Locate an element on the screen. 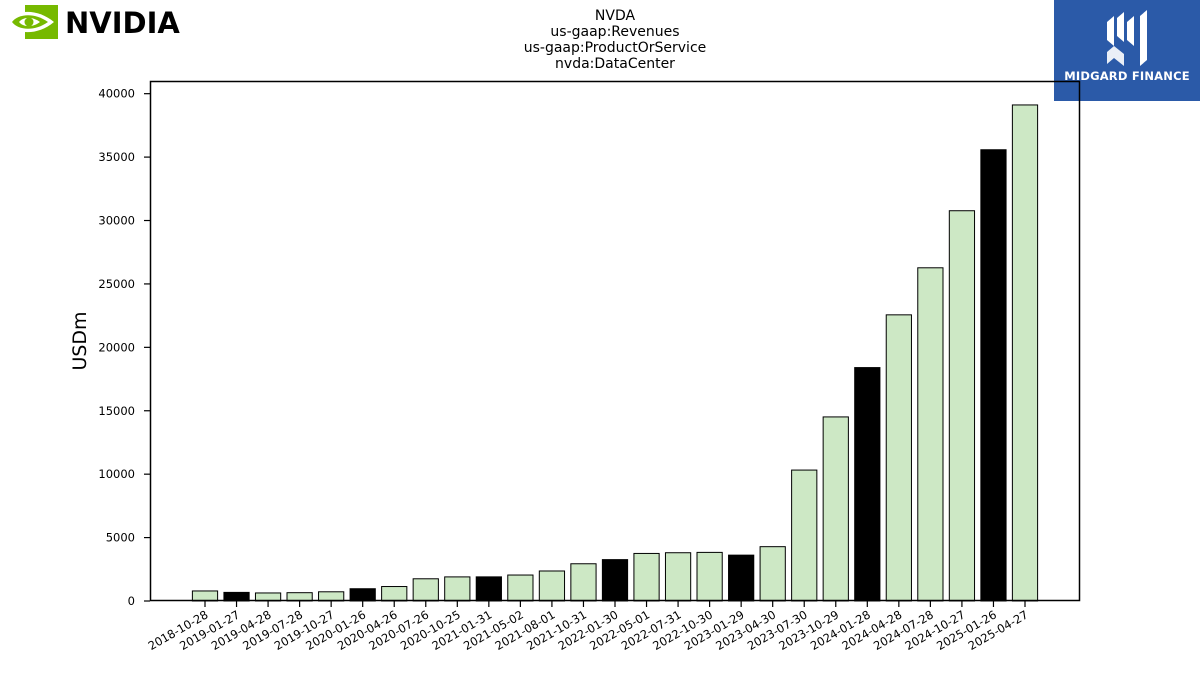 This screenshot has height=675, width=1200. chart-title-line-4: nvda:DataCenter is located at coordinates (615, 64).